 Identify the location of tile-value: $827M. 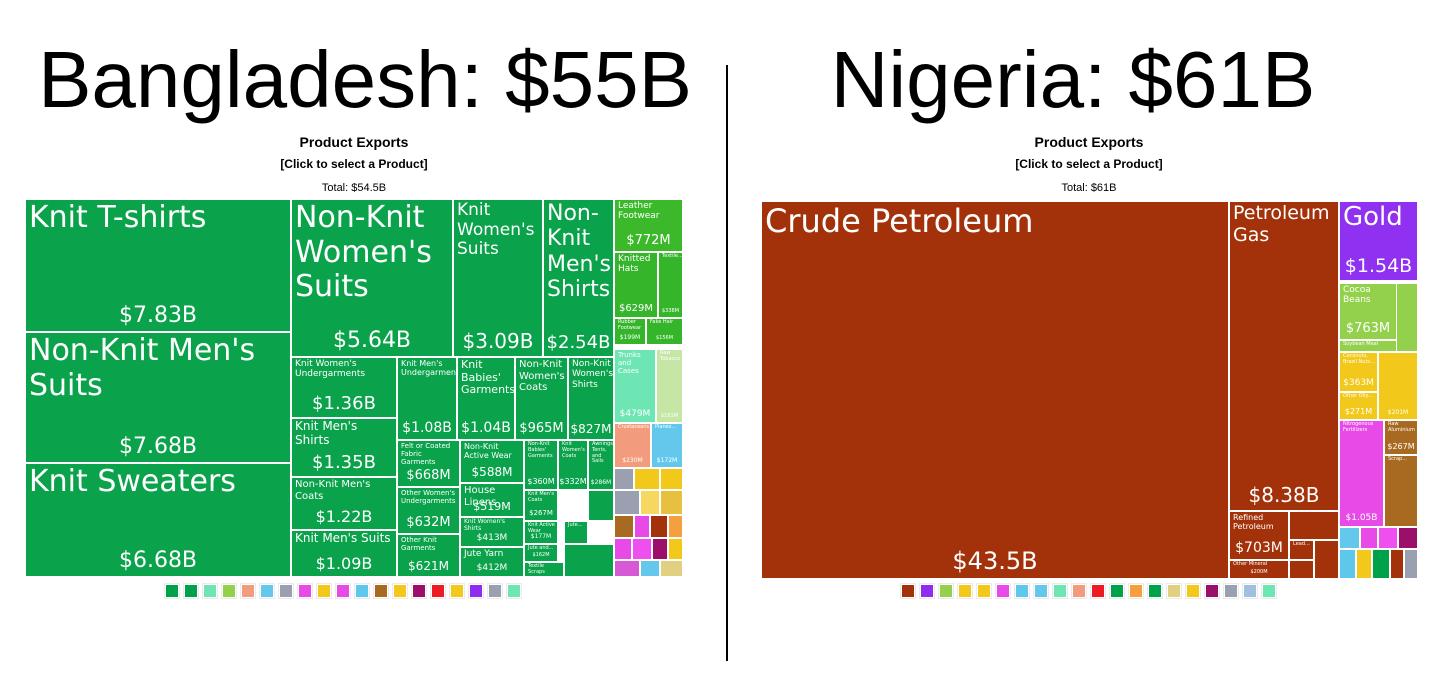
(591, 429).